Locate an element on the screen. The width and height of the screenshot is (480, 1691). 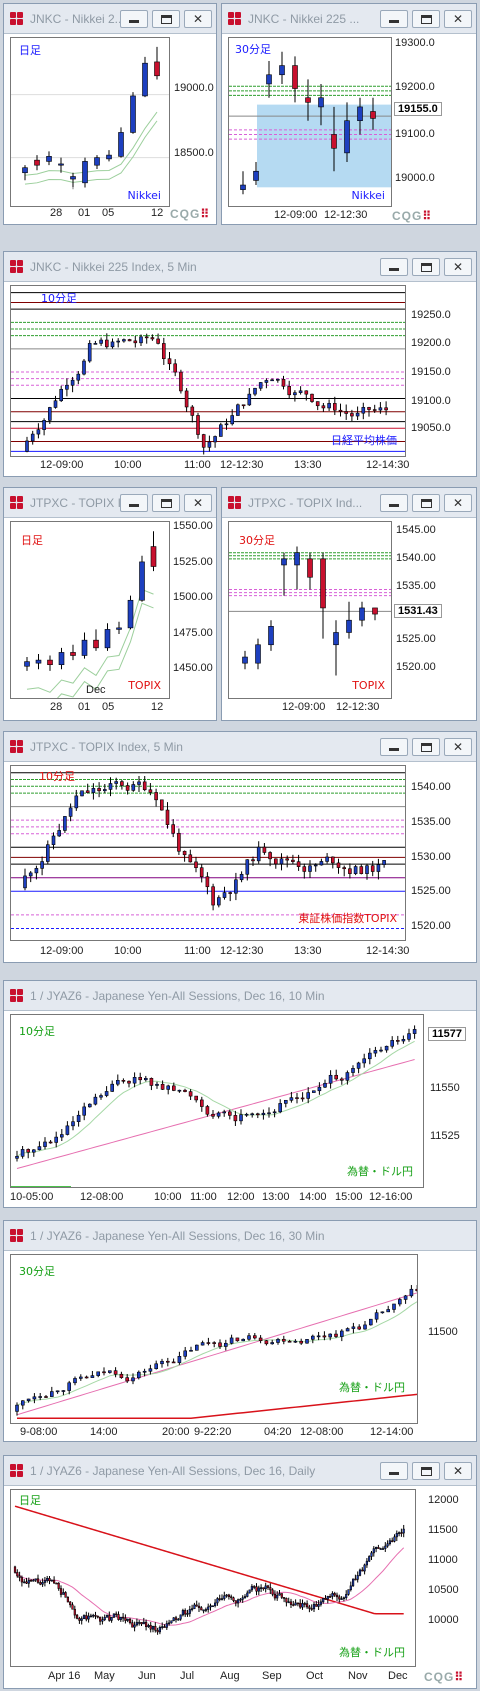
x-tick: 01 is located at coordinates (84, 707).